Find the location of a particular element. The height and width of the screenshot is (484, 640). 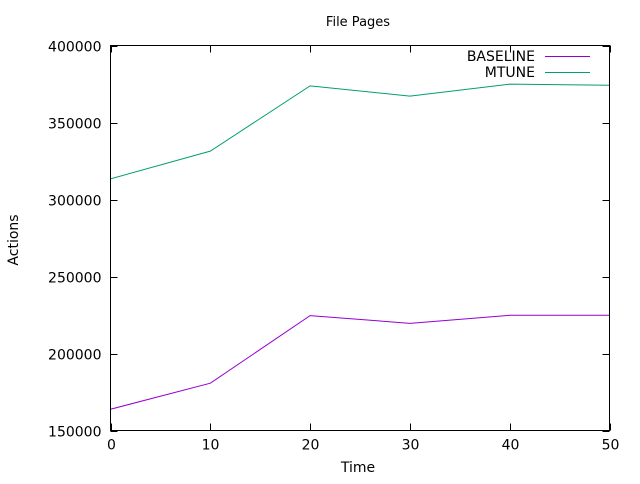

x-tick-label: 0 is located at coordinates (111, 446).